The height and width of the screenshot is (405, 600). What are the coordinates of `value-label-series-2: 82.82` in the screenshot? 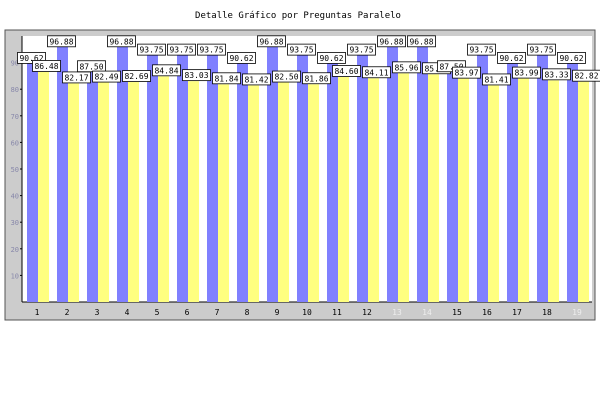 It's located at (586, 75).